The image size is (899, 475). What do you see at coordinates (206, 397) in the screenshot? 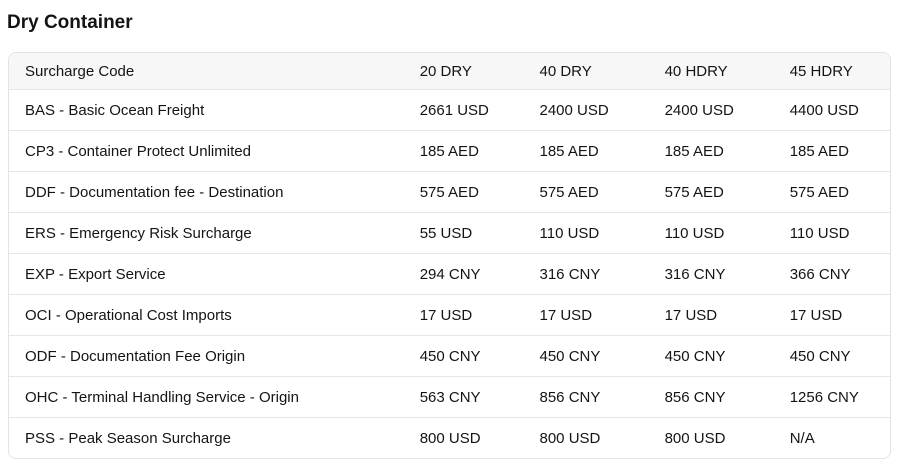
I see `surcharge-label: OHC - Terminal Handling Service - Origin` at bounding box center [206, 397].